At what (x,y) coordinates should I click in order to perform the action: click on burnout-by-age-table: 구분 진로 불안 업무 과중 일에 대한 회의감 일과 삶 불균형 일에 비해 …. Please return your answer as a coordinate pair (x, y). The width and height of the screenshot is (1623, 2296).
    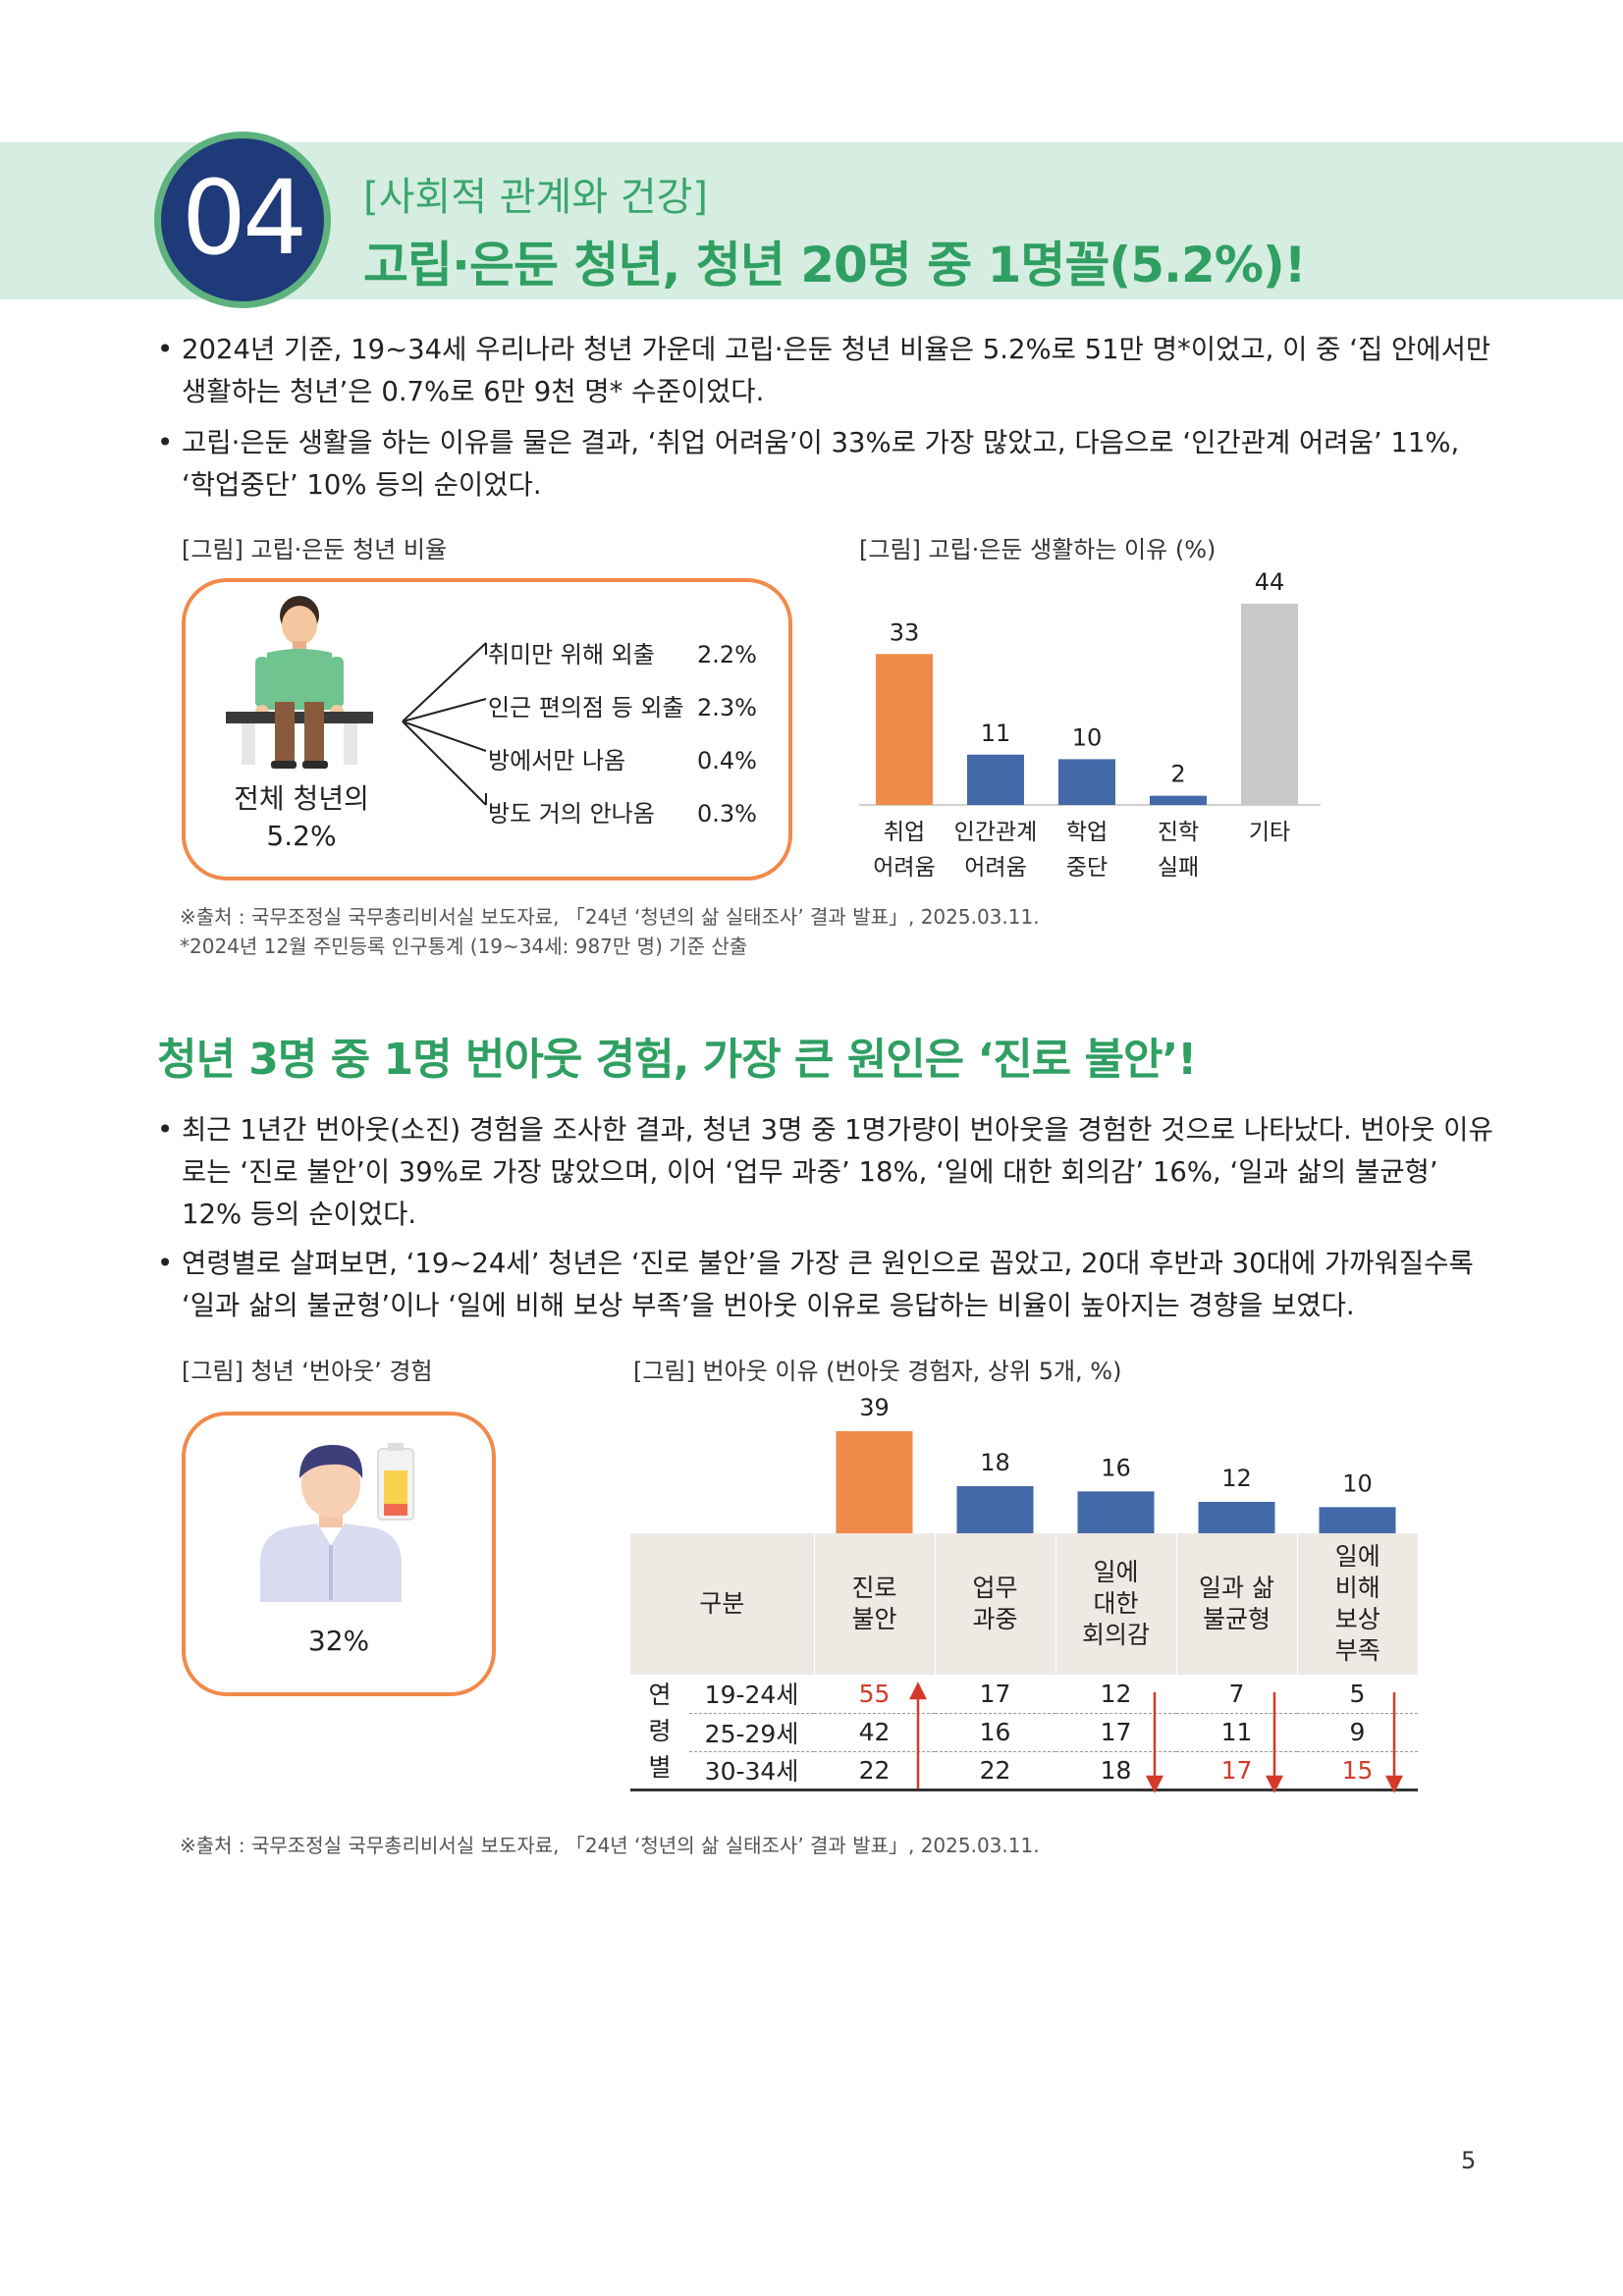
    Looking at the image, I should click on (1024, 1662).